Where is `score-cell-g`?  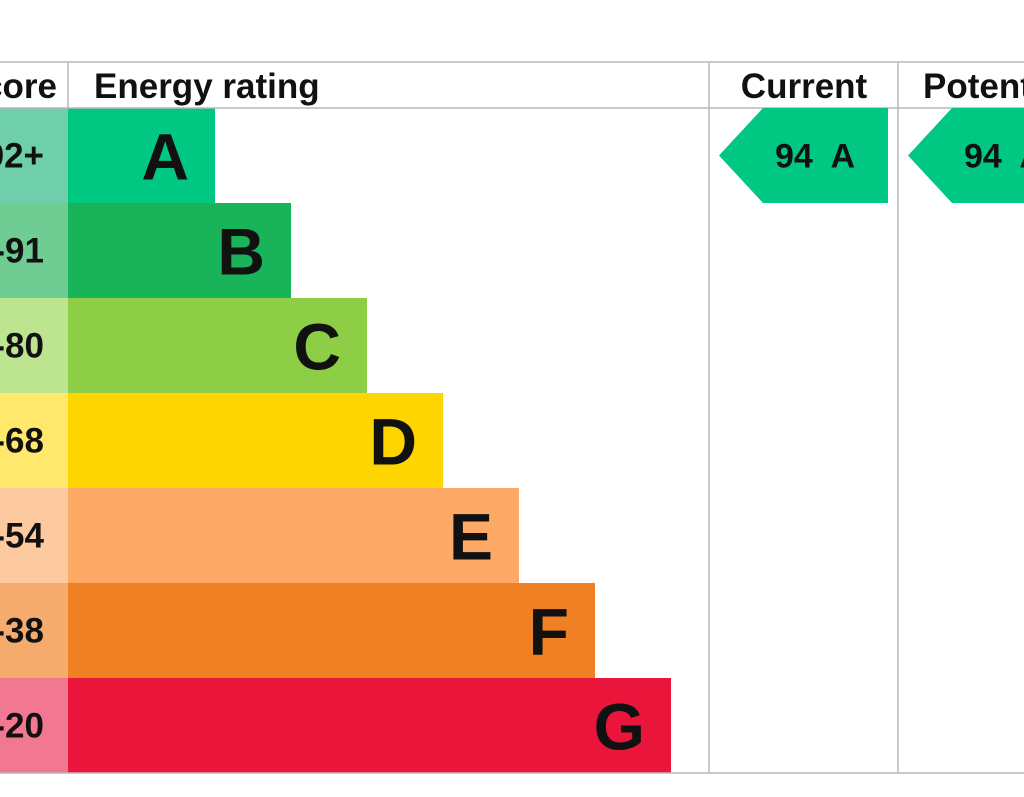
score-cell-g is located at coordinates (34, 725).